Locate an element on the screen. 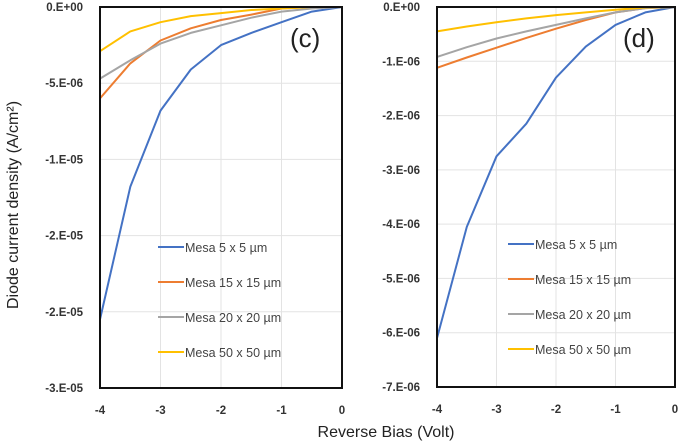 This screenshot has height=443, width=685. y-tick-label: -7.E-06 is located at coordinates (401, 388).